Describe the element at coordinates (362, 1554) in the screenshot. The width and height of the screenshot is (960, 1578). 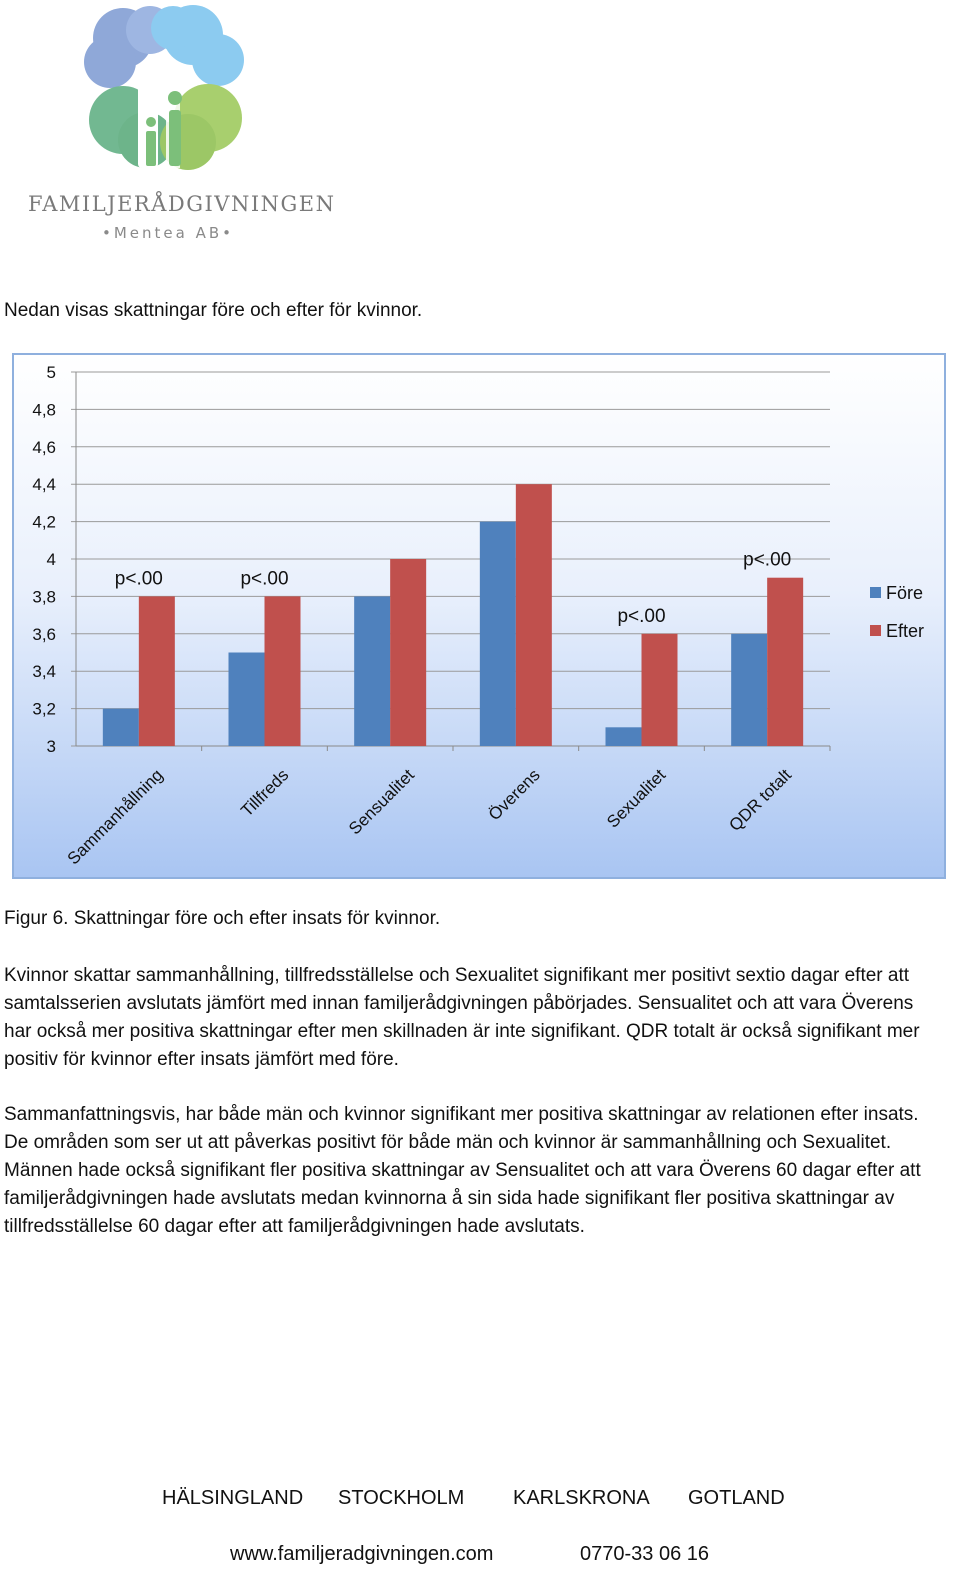
I see `footer-website: www.familjeradgivningen.com` at that location.